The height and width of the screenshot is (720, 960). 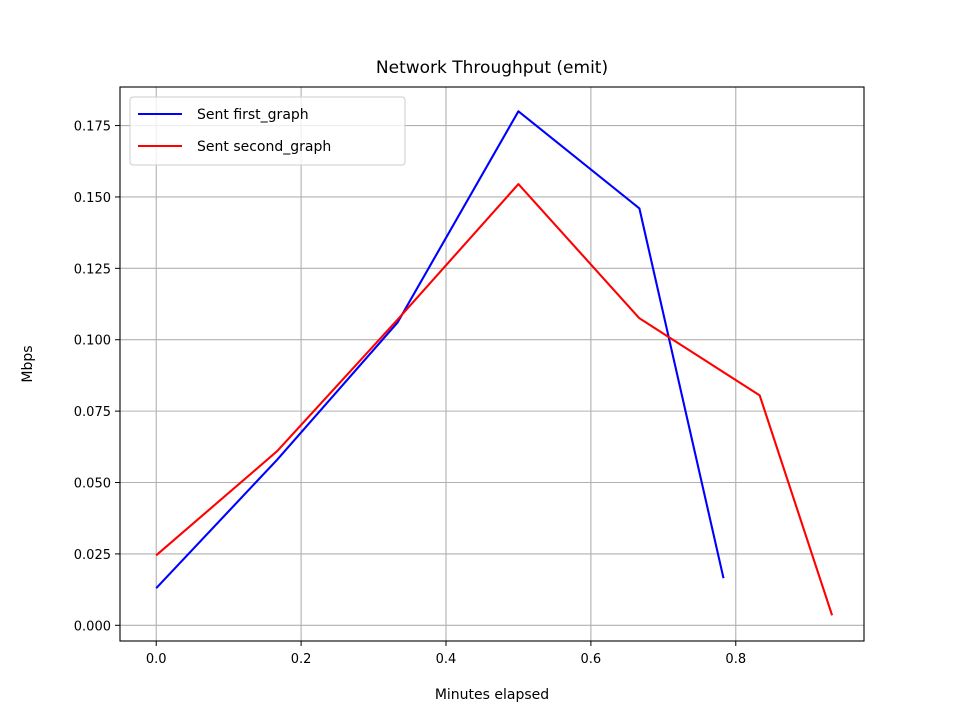 I want to click on legend-box, so click(x=267, y=131).